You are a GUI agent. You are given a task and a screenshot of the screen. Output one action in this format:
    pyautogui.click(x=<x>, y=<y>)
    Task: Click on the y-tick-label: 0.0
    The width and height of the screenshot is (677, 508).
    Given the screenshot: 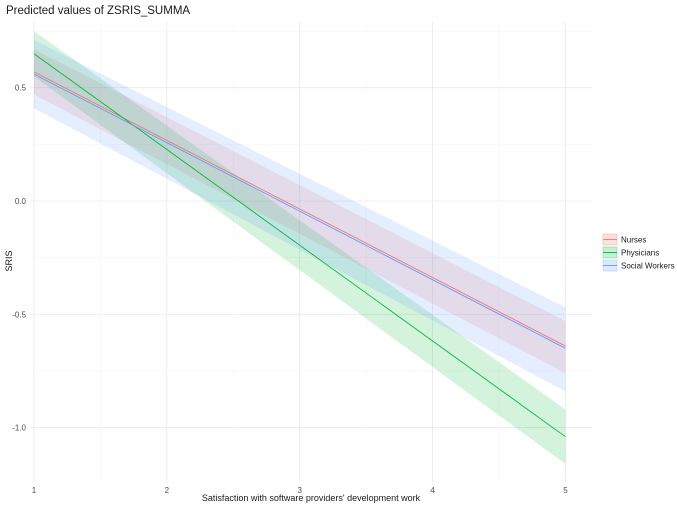 What is the action you would take?
    pyautogui.click(x=21, y=201)
    